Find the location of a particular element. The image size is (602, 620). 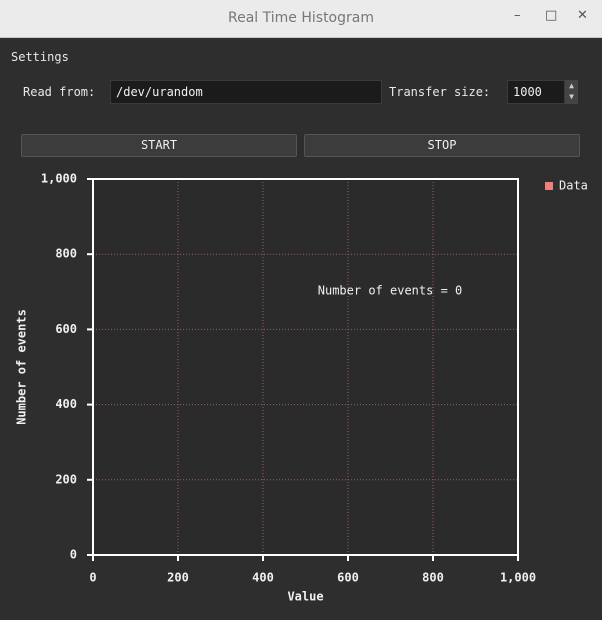

legend-swatch is located at coordinates (549, 186).